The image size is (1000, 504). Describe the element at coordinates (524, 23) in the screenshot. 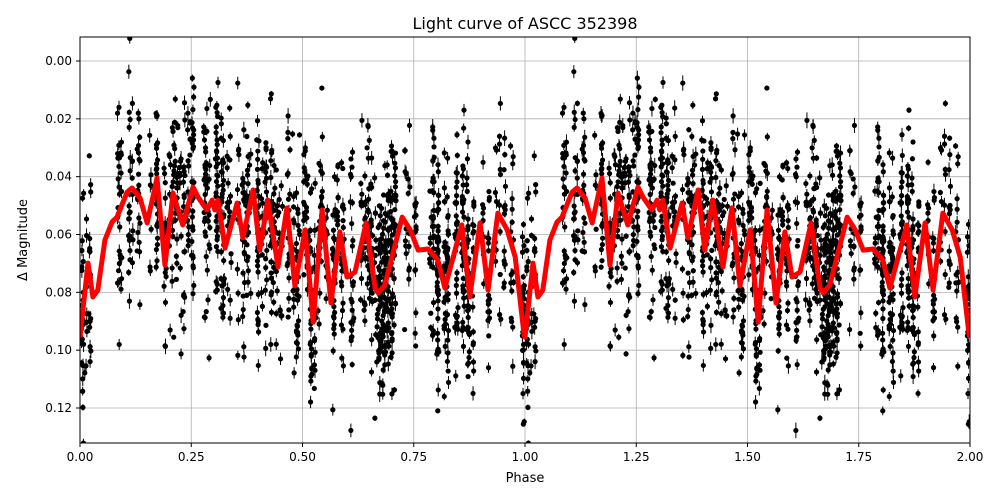

I see `chart-title: Light curve of ASCC 352398` at that location.